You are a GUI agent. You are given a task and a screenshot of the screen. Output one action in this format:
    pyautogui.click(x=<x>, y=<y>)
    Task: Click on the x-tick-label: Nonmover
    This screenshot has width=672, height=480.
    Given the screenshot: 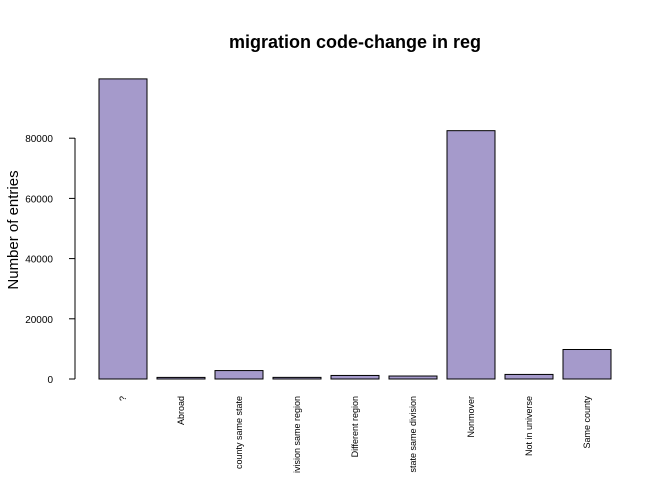 What is the action you would take?
    pyautogui.click(x=471, y=417)
    